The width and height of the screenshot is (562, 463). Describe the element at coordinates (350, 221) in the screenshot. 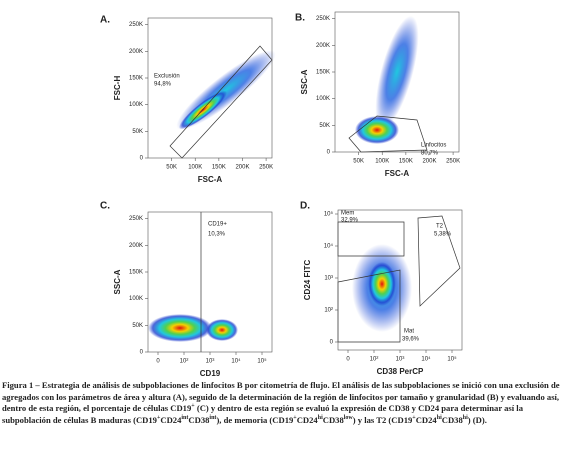

I see `gate-value: 32,9%` at that location.